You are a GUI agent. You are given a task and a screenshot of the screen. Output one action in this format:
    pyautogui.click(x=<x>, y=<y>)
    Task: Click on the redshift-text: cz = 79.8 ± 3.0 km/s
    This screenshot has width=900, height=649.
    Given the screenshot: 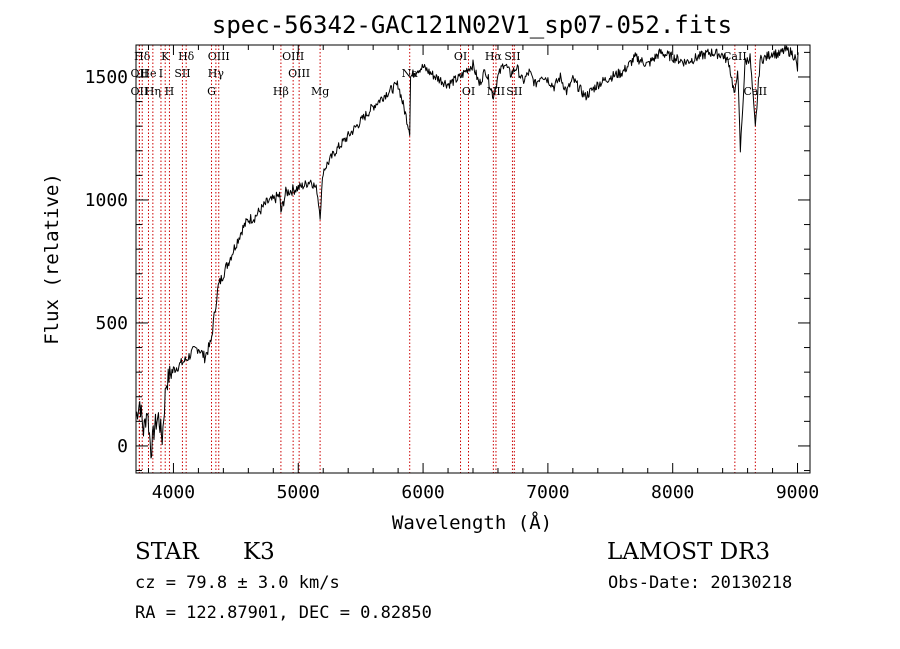 What is the action you would take?
    pyautogui.click(x=237, y=583)
    